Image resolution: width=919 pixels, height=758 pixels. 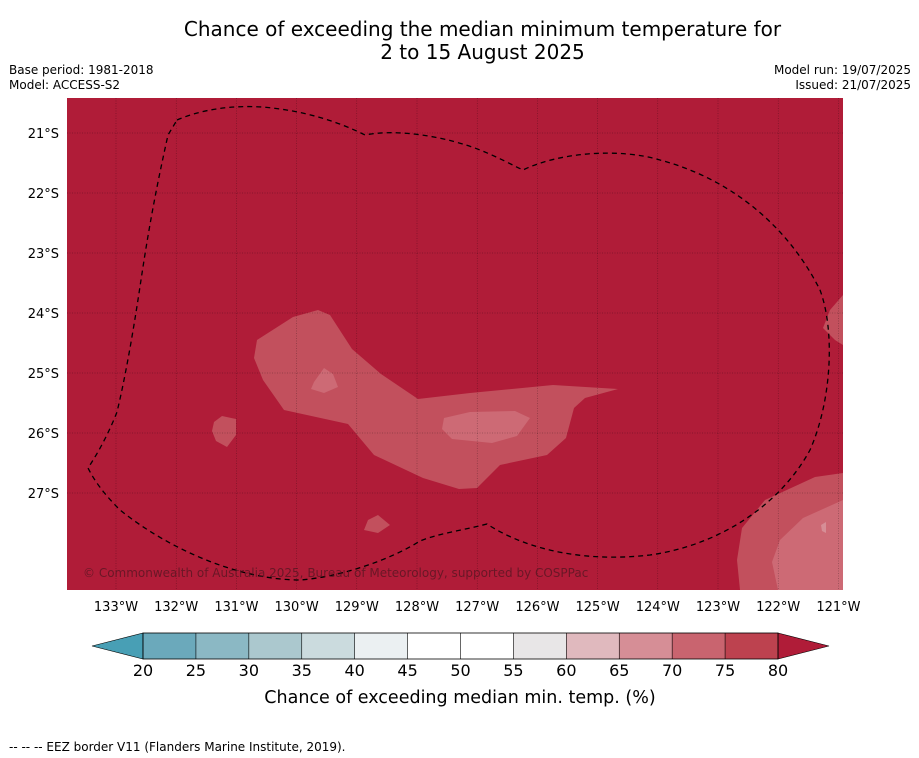 What do you see at coordinates (803, 646) in the screenshot?
I see `colorbar-over-arrow` at bounding box center [803, 646].